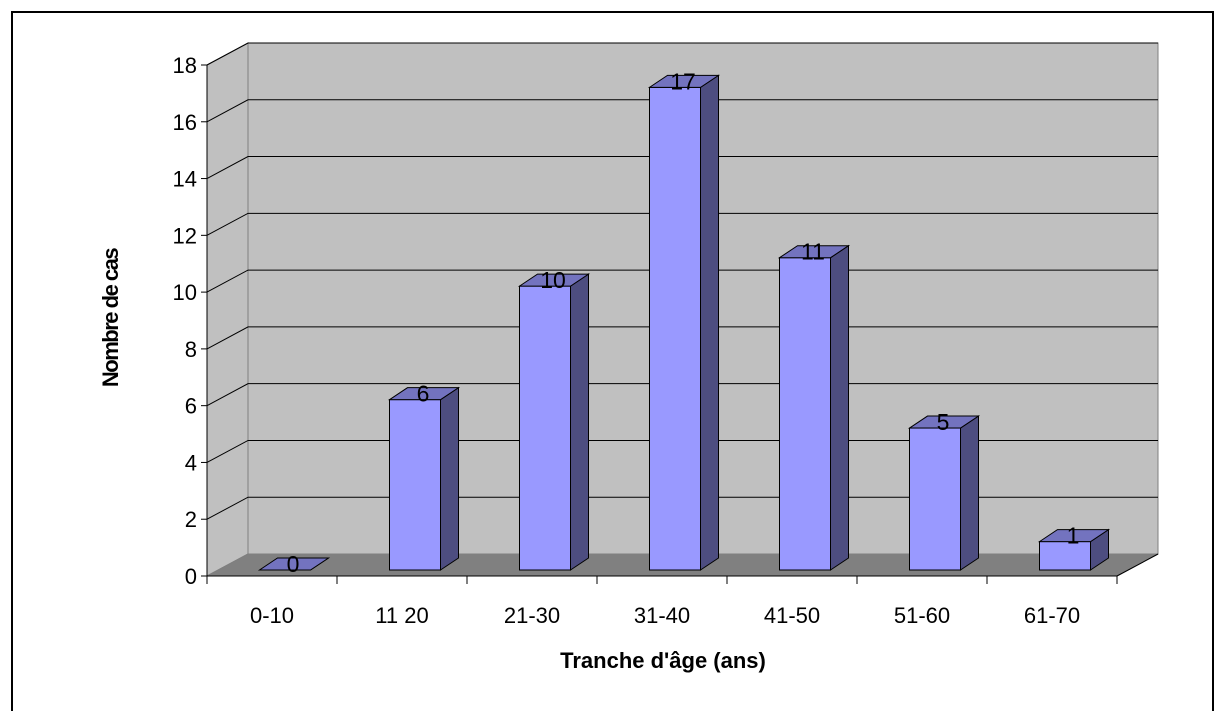  What do you see at coordinates (1052, 615) in the screenshot?
I see `x-tick-label: 61-70` at bounding box center [1052, 615].